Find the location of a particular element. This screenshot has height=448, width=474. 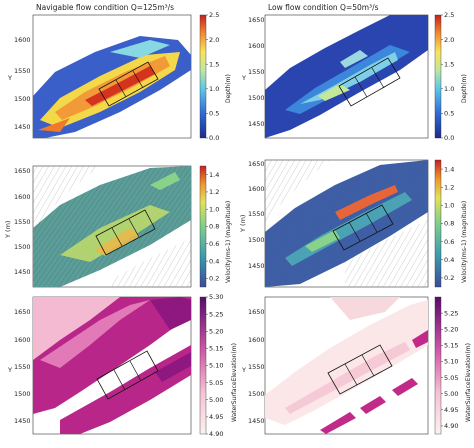

ytick-0-1-b: 1600 is located at coordinates (256, 46).